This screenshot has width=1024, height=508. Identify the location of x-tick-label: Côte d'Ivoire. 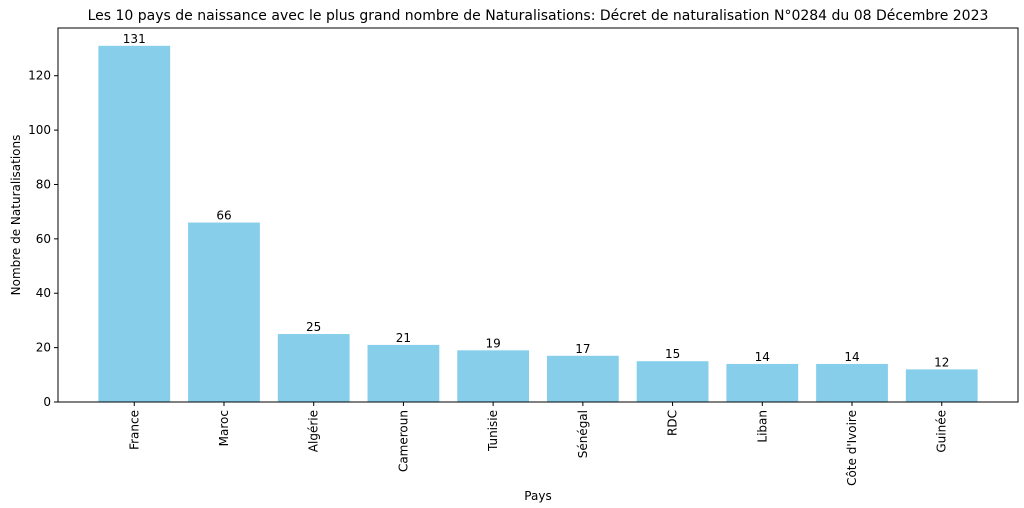
(852, 448).